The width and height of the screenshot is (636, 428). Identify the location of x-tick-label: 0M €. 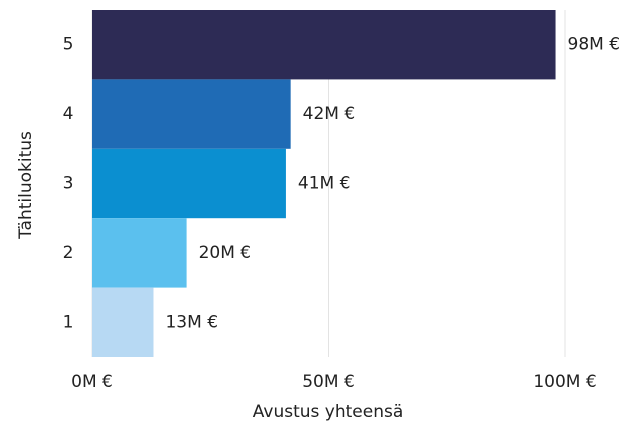
(92, 382).